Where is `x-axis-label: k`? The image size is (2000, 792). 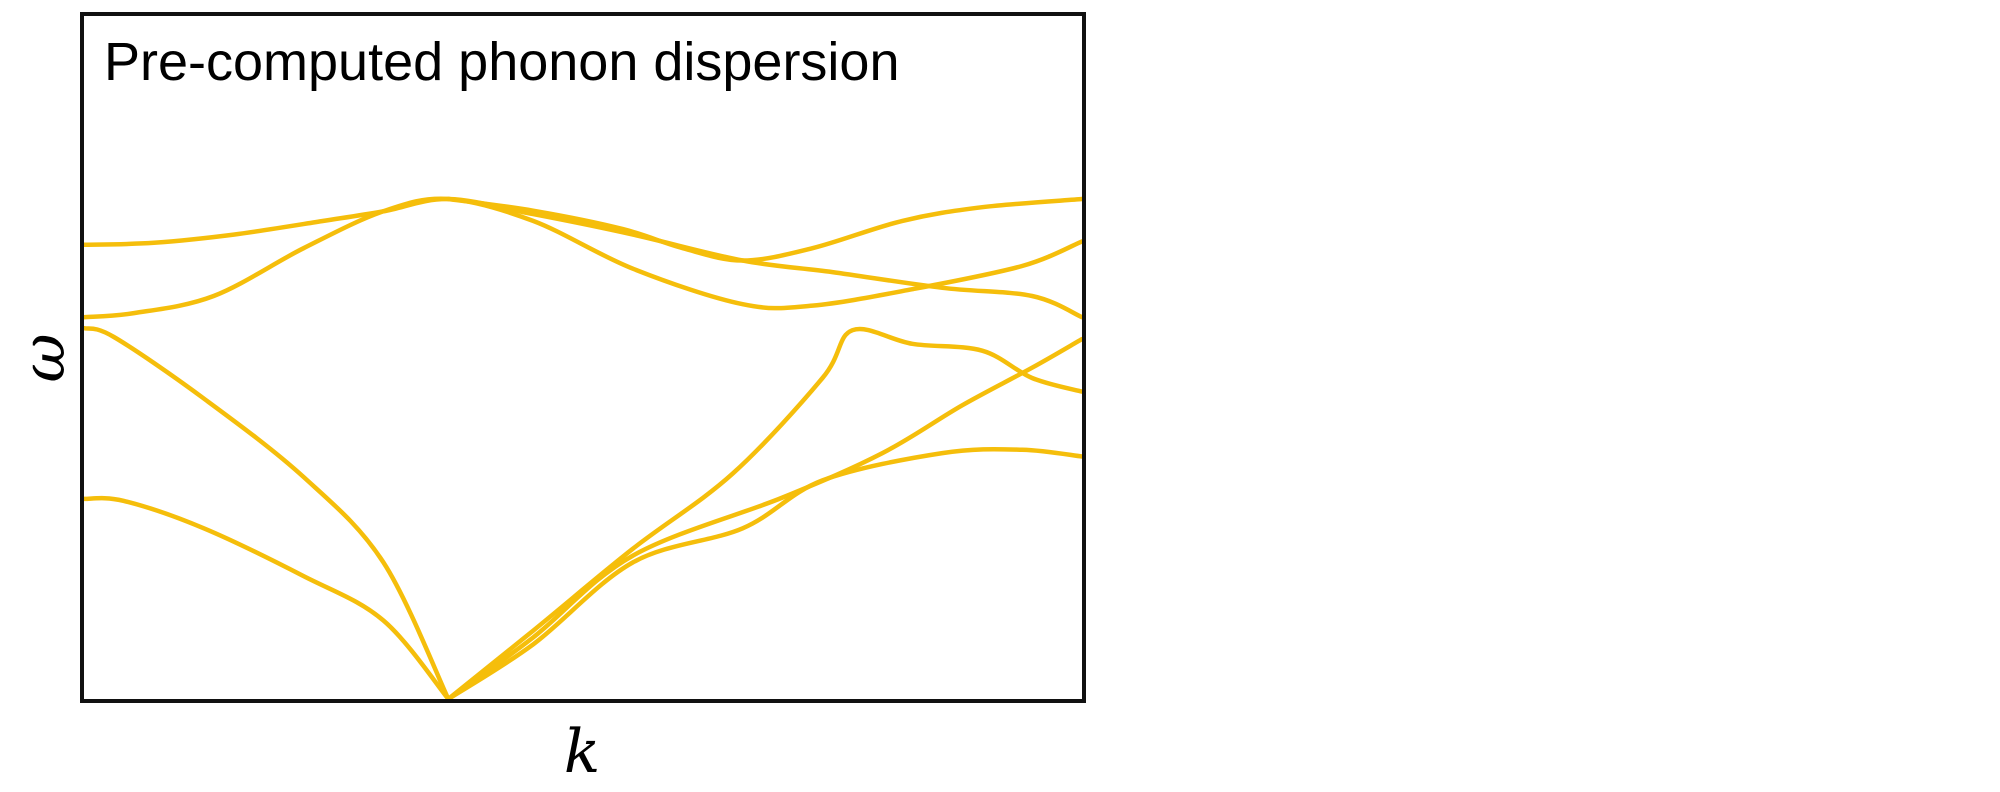 x-axis-label: k is located at coordinates (582, 752).